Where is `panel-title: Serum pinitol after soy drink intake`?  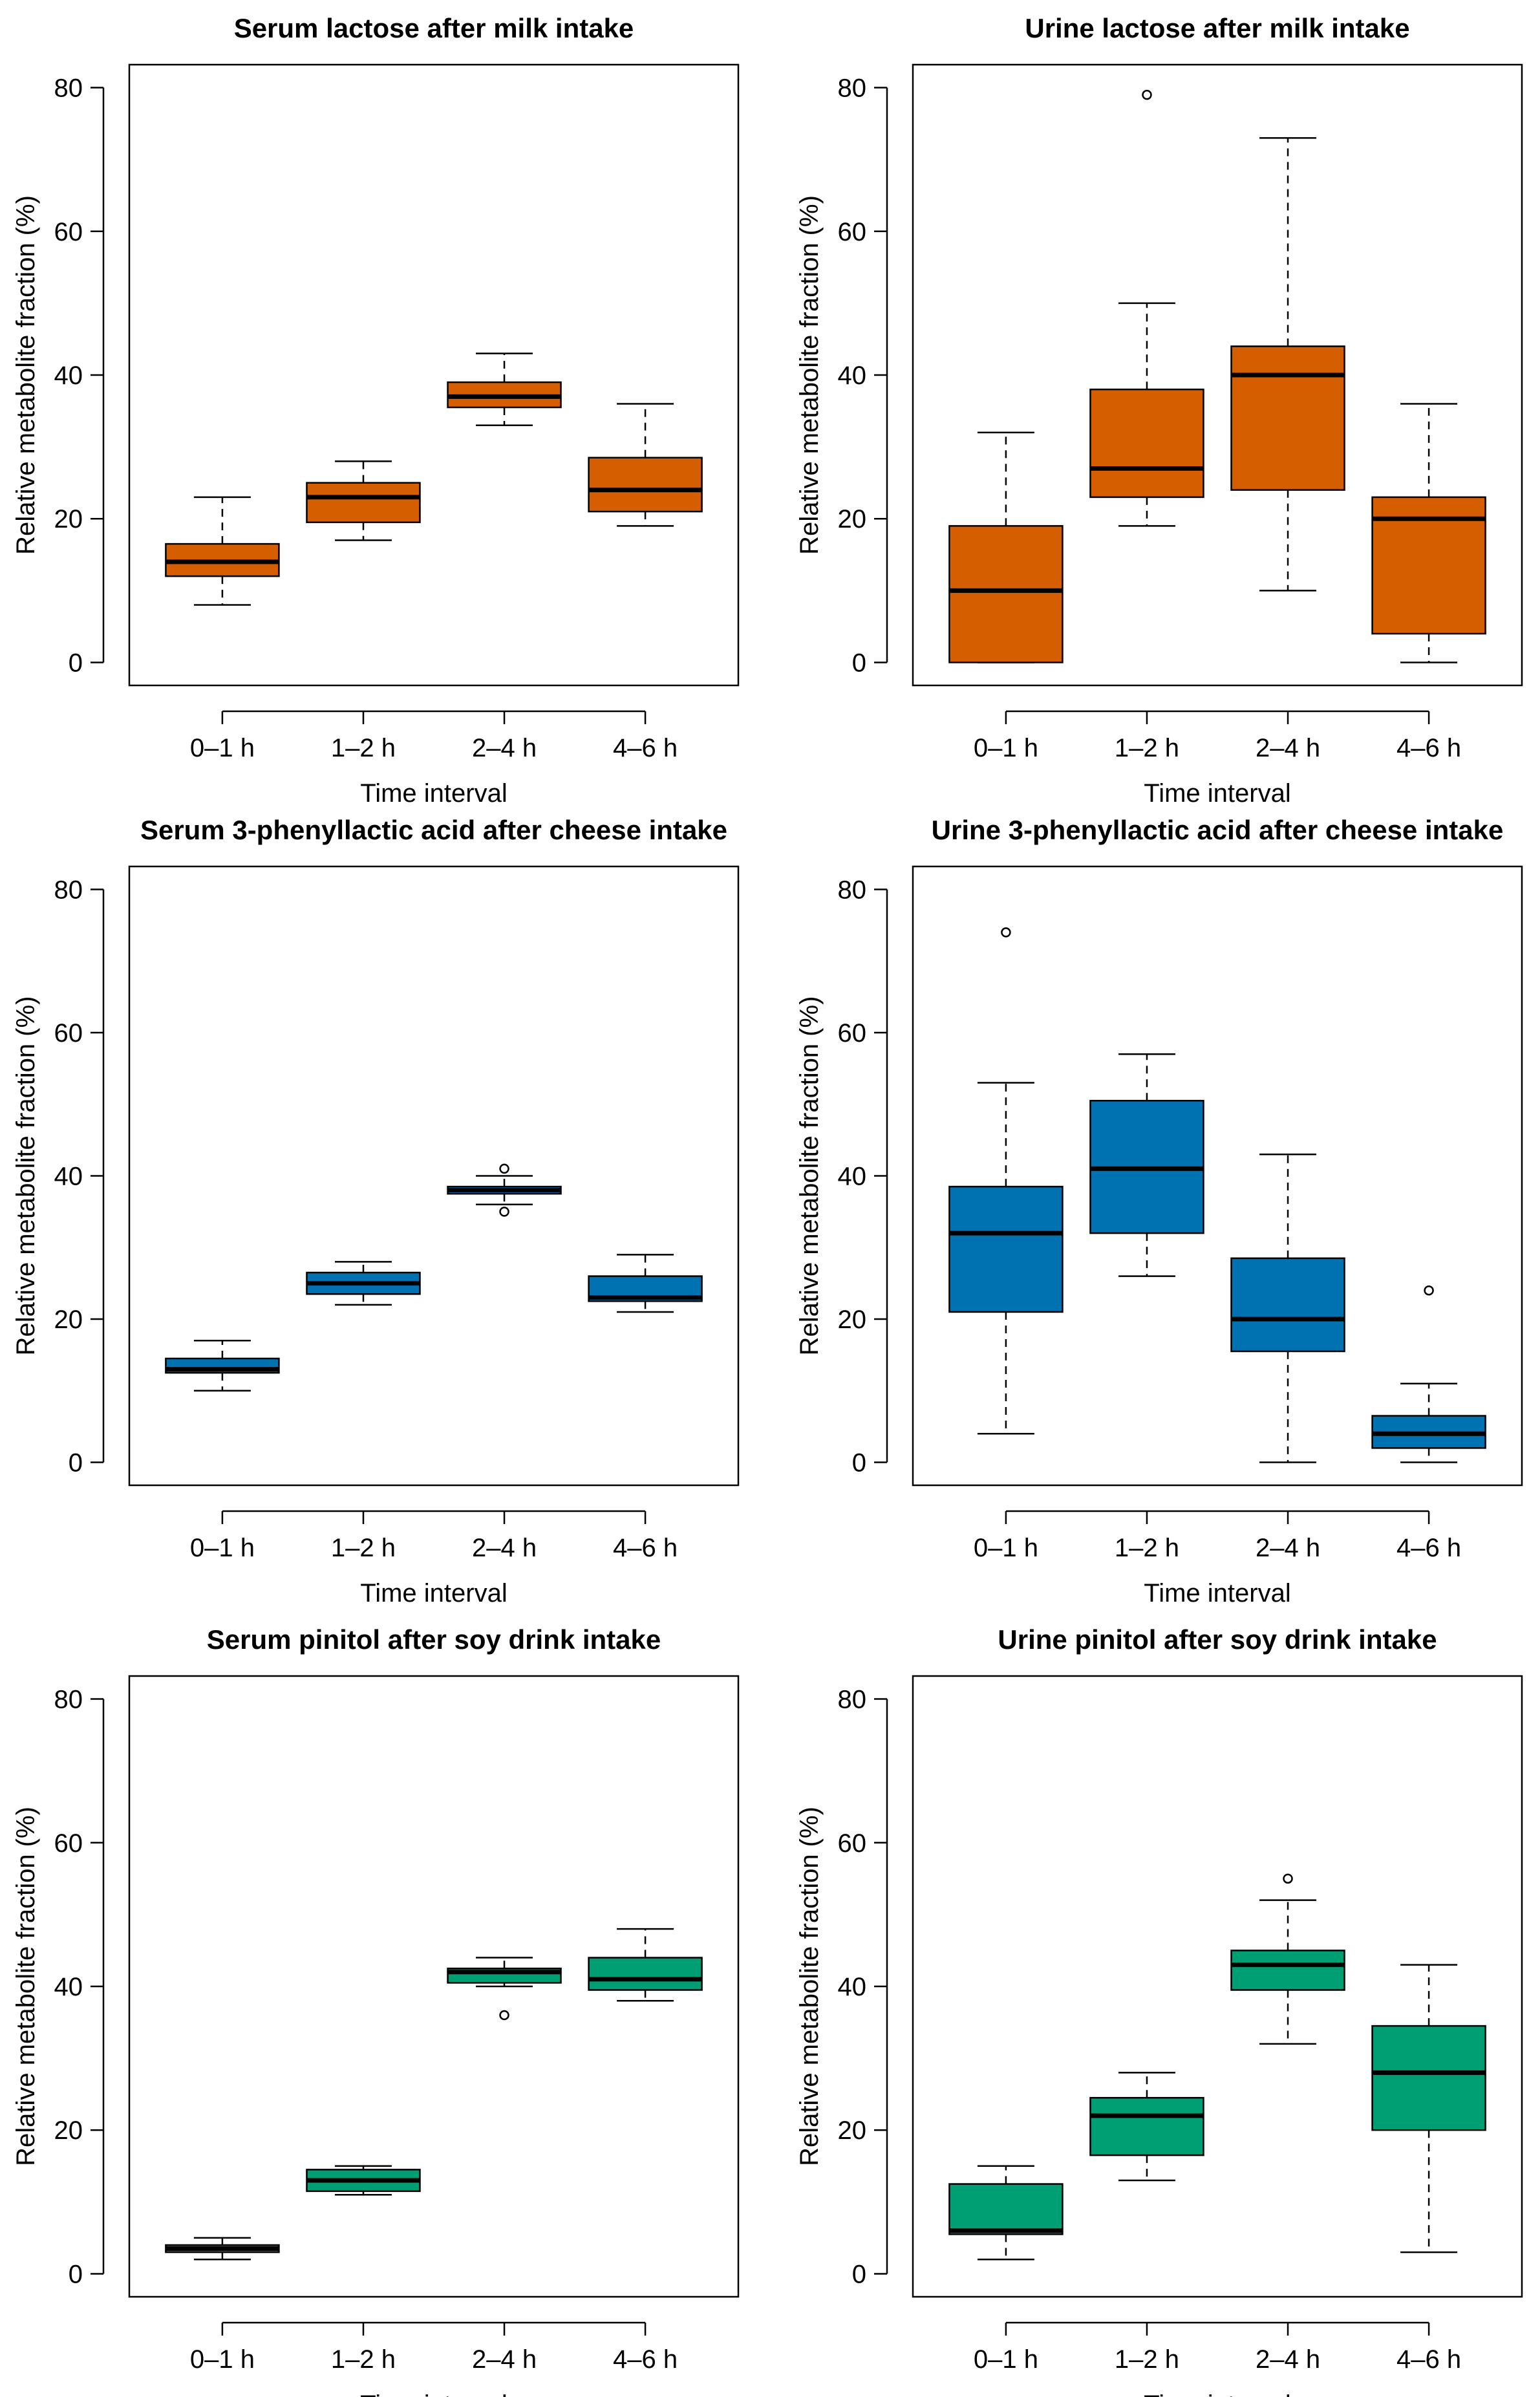
panel-title: Serum pinitol after soy drink intake is located at coordinates (434, 1639).